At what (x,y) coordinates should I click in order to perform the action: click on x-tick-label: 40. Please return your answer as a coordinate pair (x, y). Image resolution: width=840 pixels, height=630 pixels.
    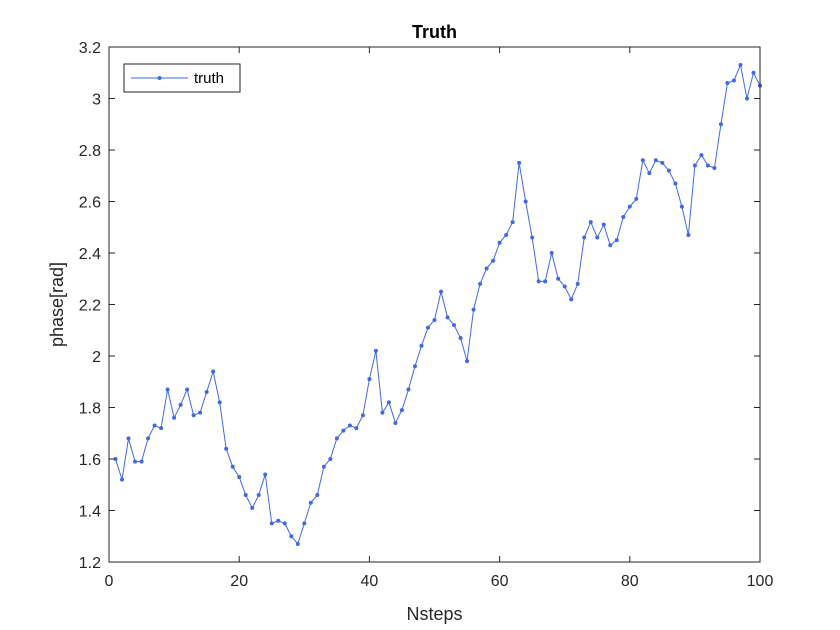
    Looking at the image, I should click on (370, 581).